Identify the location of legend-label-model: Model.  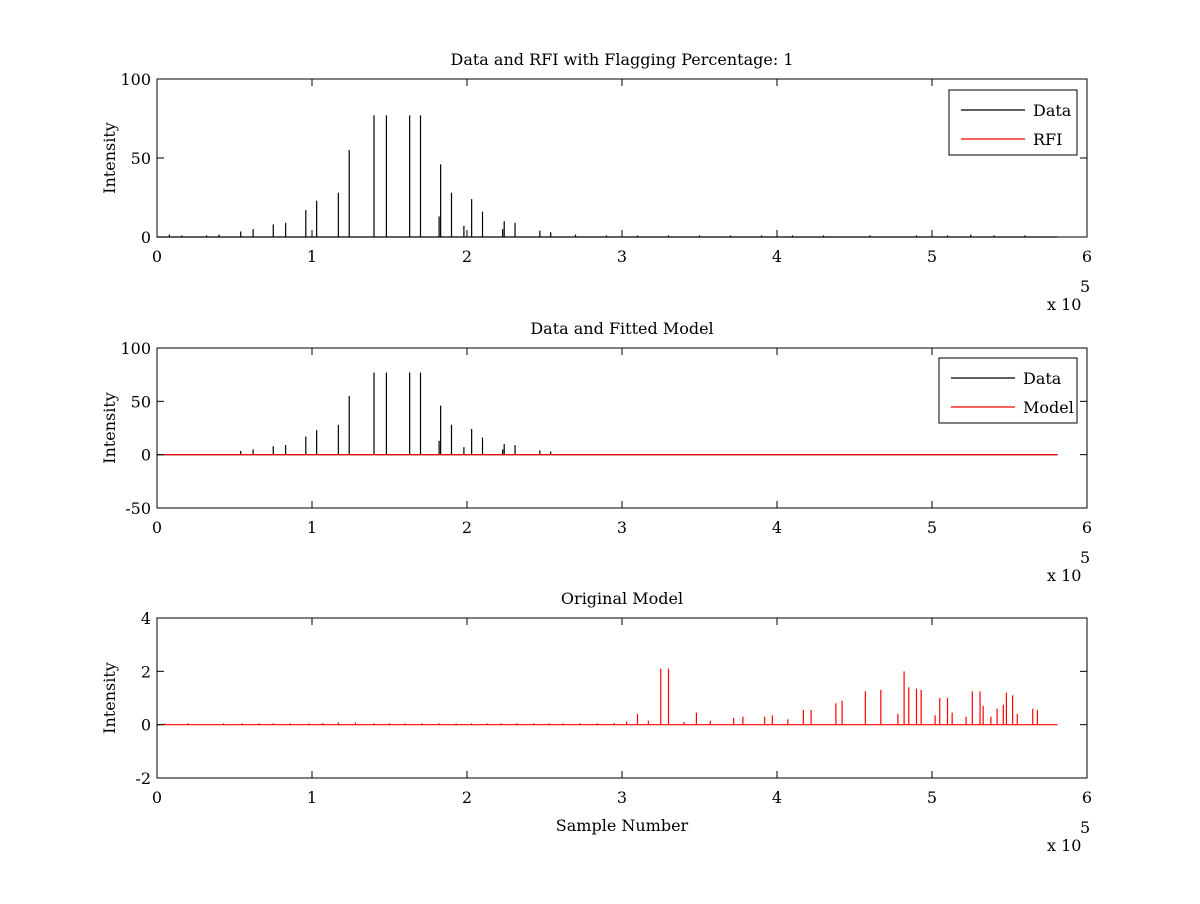
(1048, 407).